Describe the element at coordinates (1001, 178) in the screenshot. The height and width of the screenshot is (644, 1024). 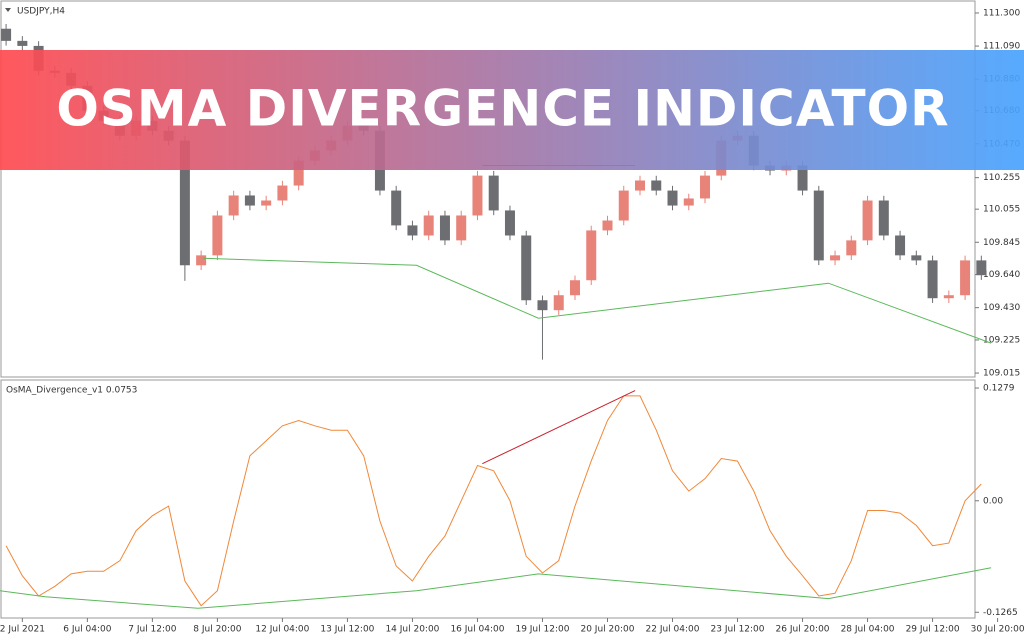
I see `y-tick-label: 110.255` at that location.